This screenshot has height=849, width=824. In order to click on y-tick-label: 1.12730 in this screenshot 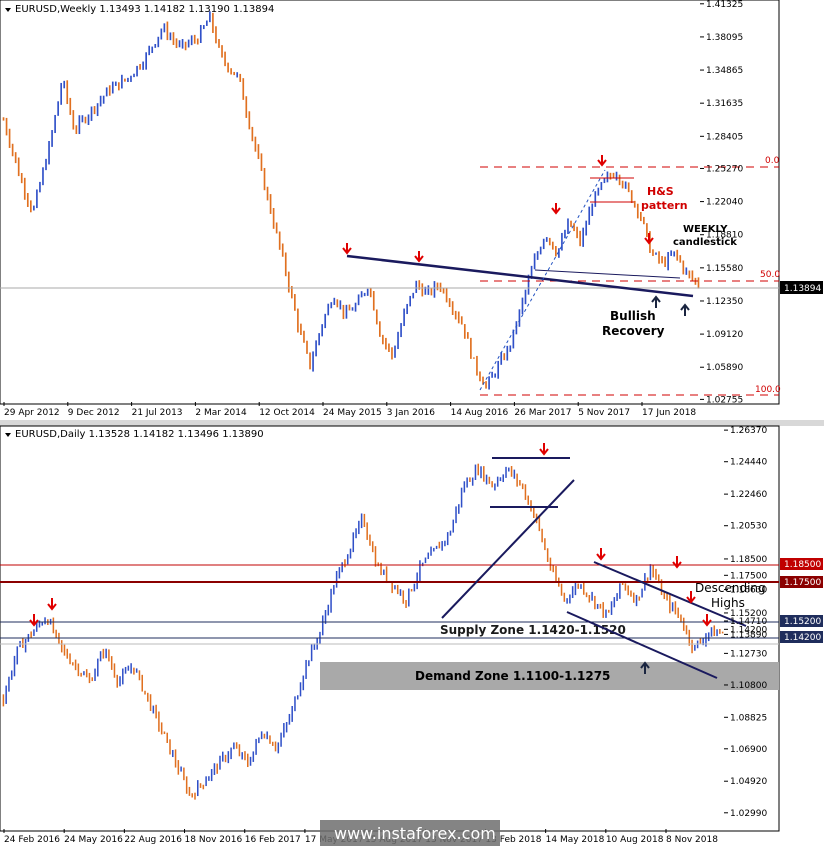, I will do `click(748, 654)`.